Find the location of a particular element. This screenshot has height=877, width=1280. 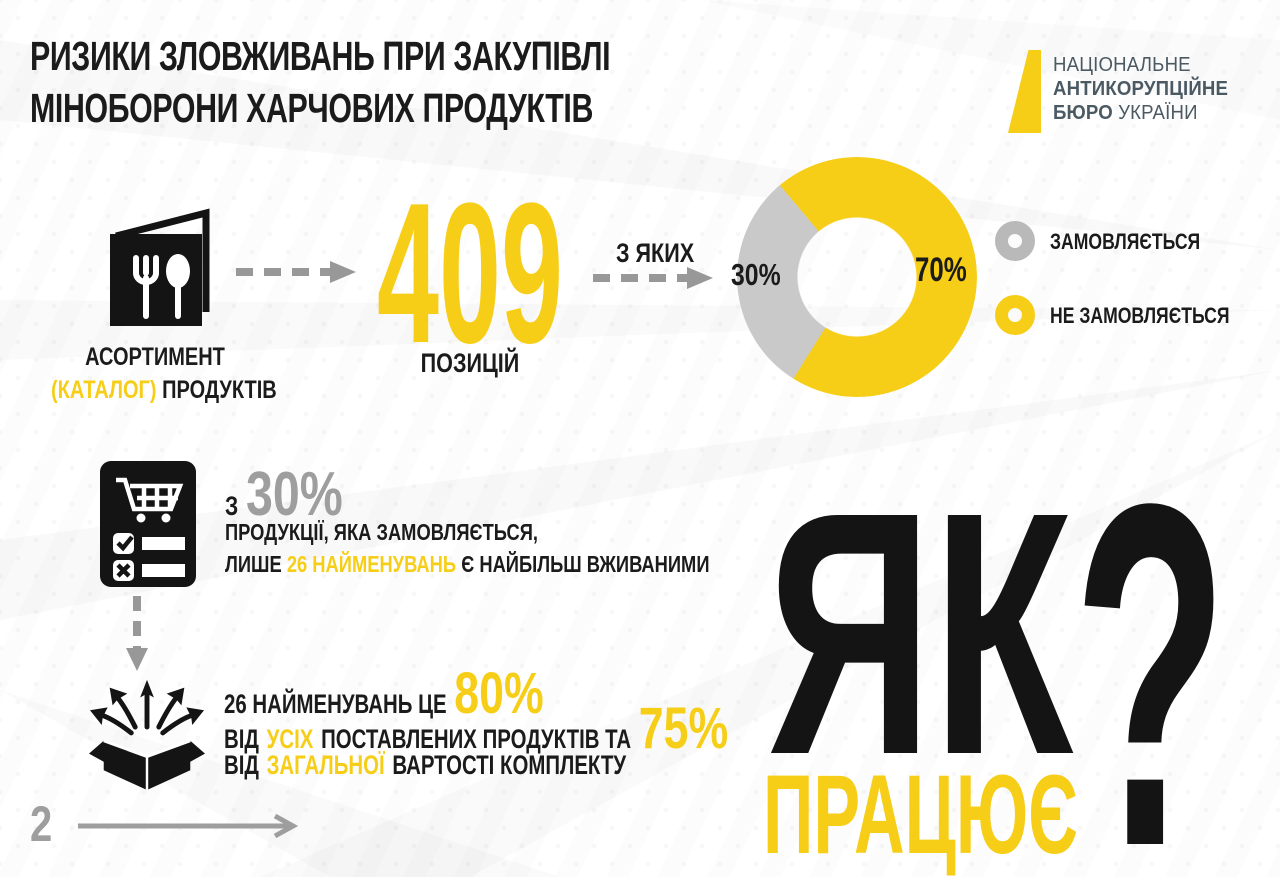

logo-line1: НАЦІОНАЛЬНЕ is located at coordinates (1122, 65).